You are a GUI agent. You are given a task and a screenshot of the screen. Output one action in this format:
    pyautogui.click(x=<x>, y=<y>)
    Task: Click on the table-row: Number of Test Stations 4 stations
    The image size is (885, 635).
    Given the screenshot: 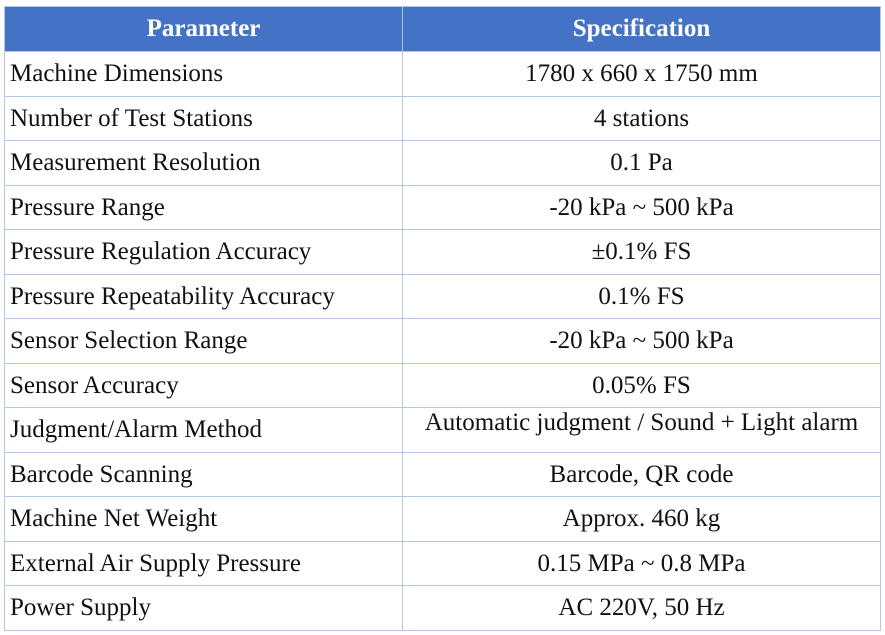 What is the action you would take?
    pyautogui.click(x=442, y=118)
    